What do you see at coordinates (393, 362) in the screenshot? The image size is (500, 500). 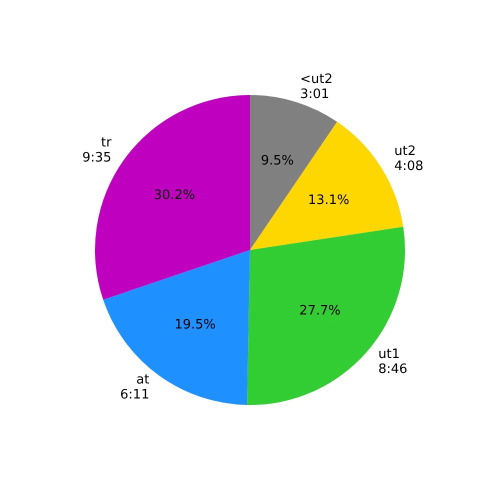 I see `slice-label: ut1 8:46` at bounding box center [393, 362].